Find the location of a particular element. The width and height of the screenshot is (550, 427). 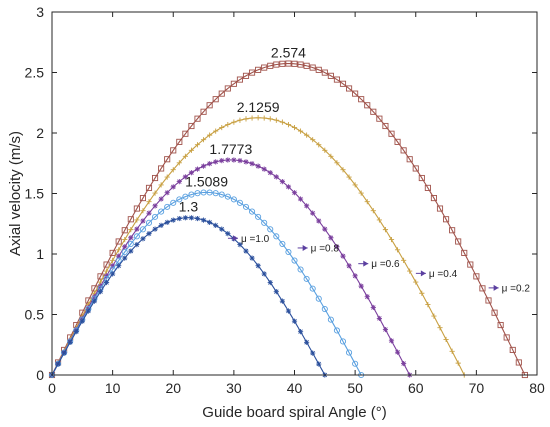

peak-value-label: 2.574 is located at coordinates (288, 53).